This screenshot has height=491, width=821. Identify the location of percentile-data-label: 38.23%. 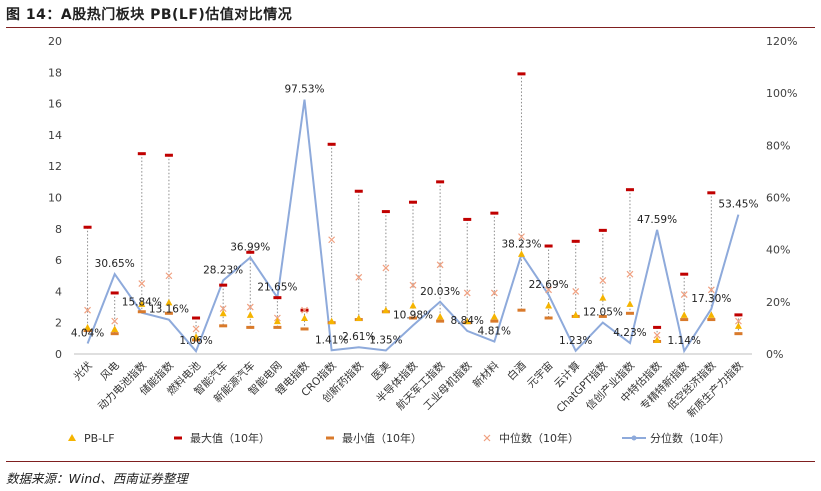
(521, 244).